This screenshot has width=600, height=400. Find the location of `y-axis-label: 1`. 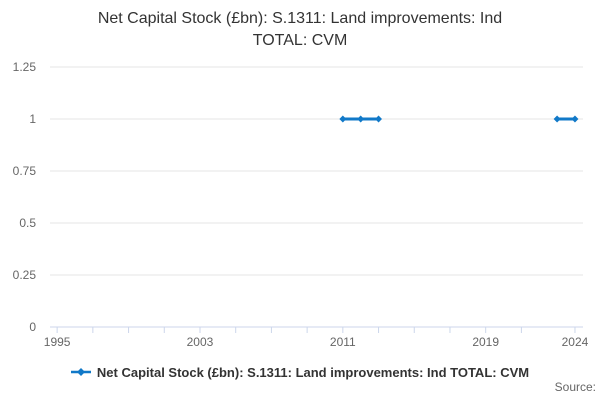

y-axis-label: 1 is located at coordinates (32, 119).